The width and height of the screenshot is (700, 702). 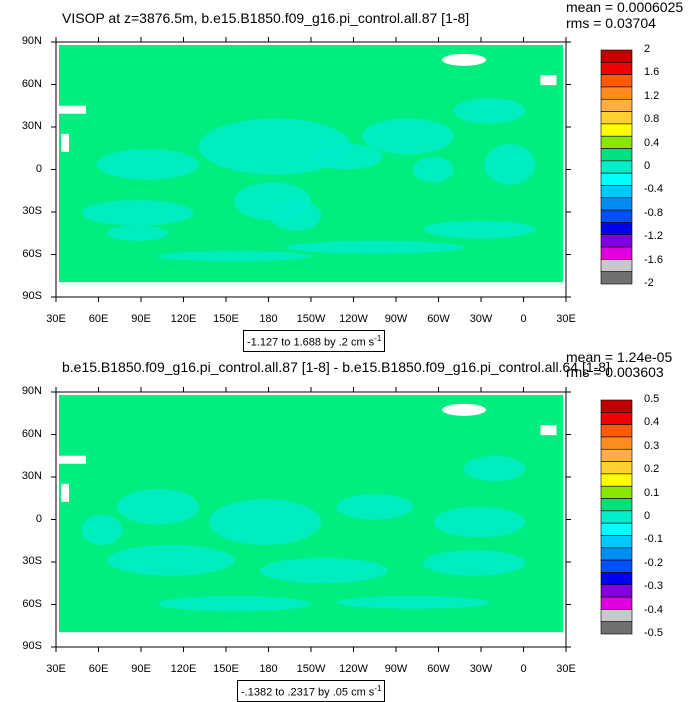 I want to click on colorbar-label: -0.3, so click(x=653, y=586).